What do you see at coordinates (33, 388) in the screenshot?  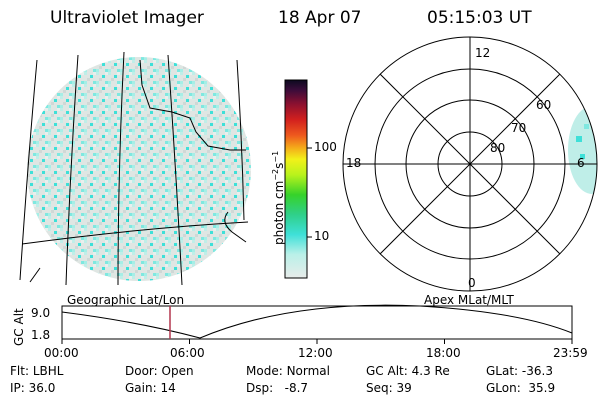 I see `ip-info: IP: 36.0` at bounding box center [33, 388].